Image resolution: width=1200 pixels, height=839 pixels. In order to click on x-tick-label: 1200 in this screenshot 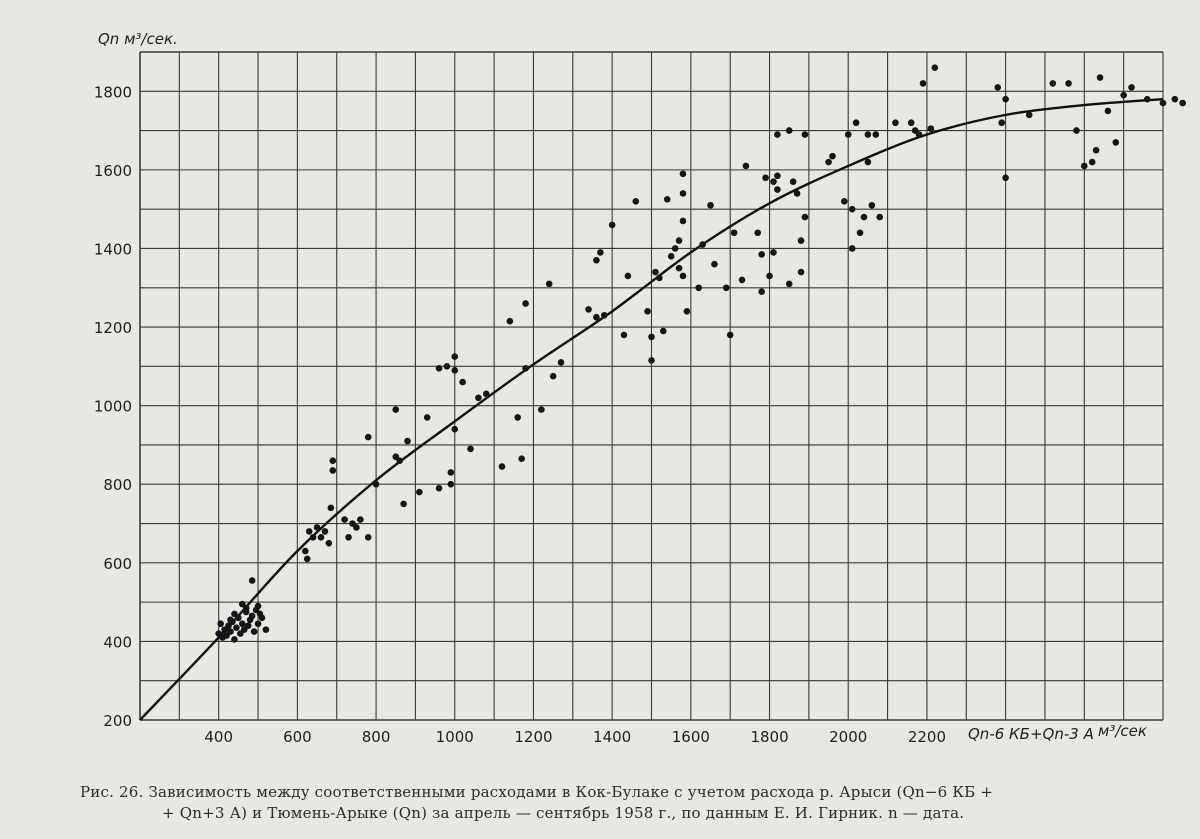, I will do `click(533, 737)`.